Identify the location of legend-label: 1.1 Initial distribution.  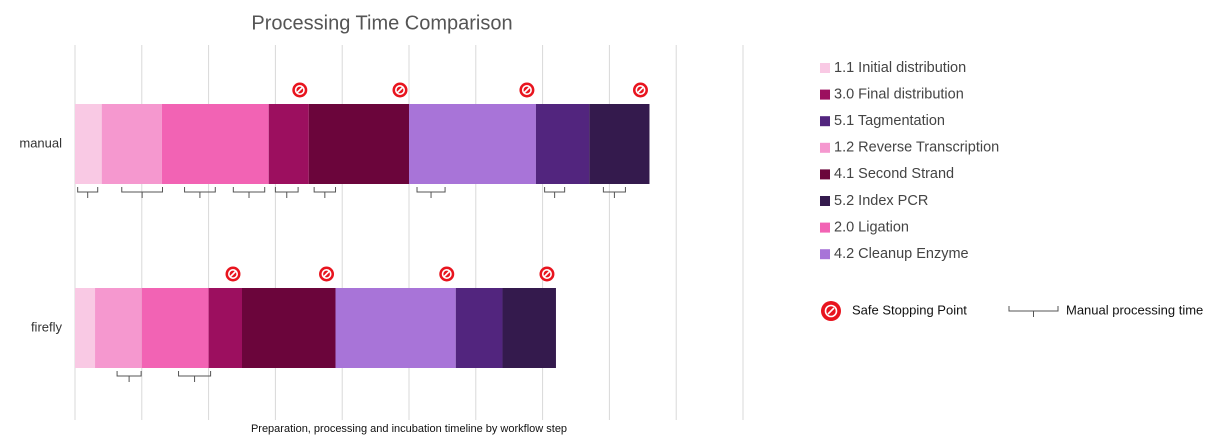
(900, 68).